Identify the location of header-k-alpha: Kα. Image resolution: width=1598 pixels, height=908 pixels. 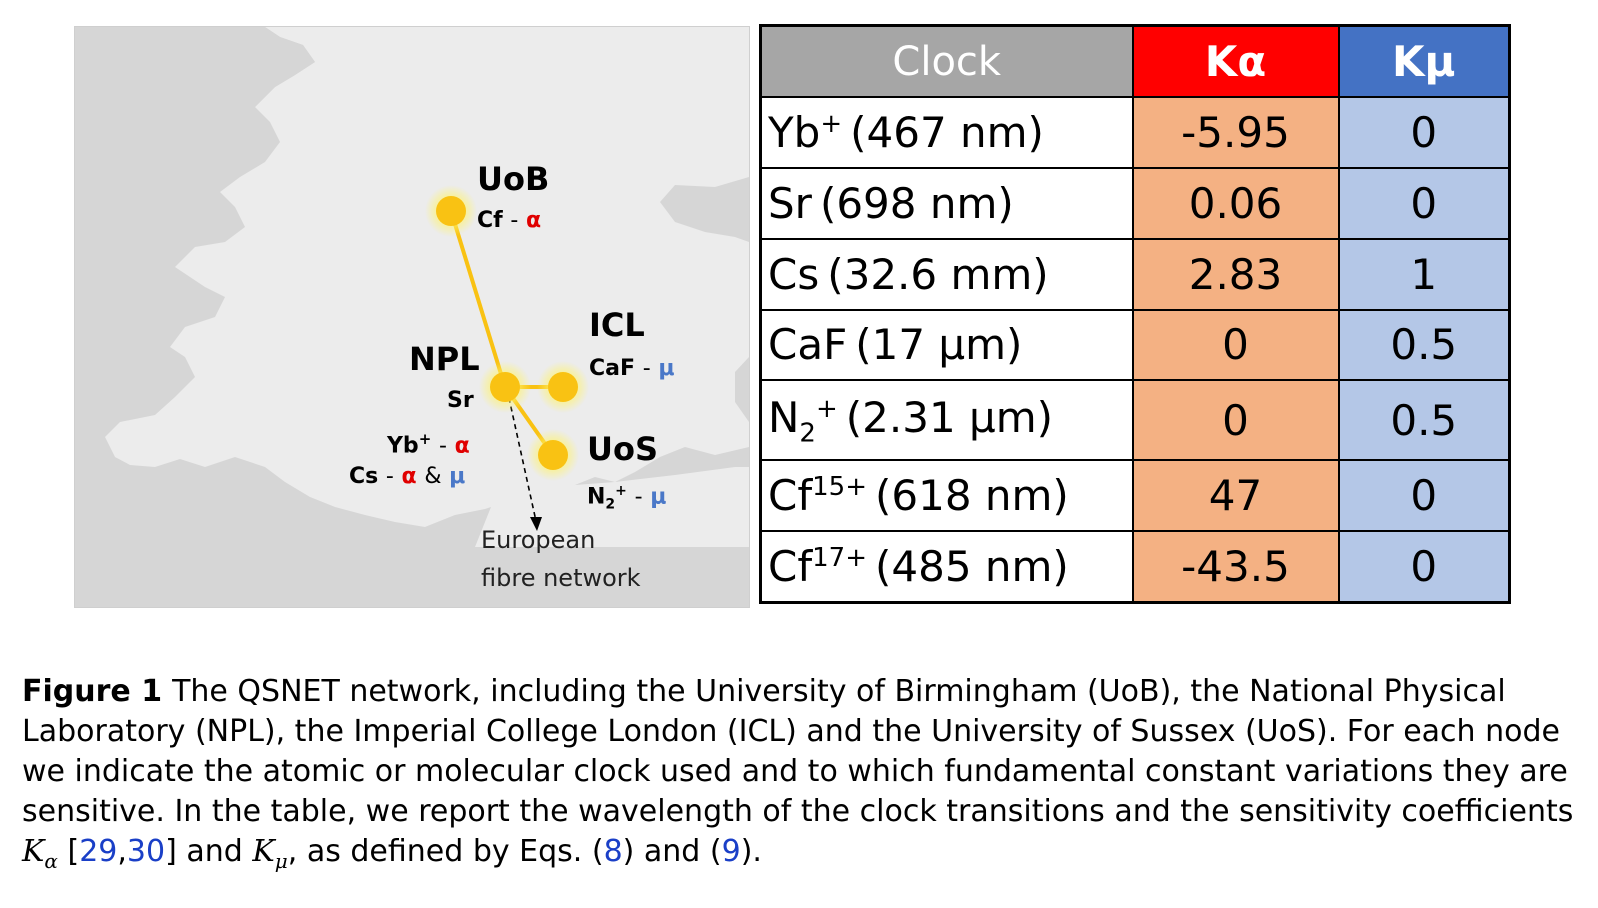
(1235, 61).